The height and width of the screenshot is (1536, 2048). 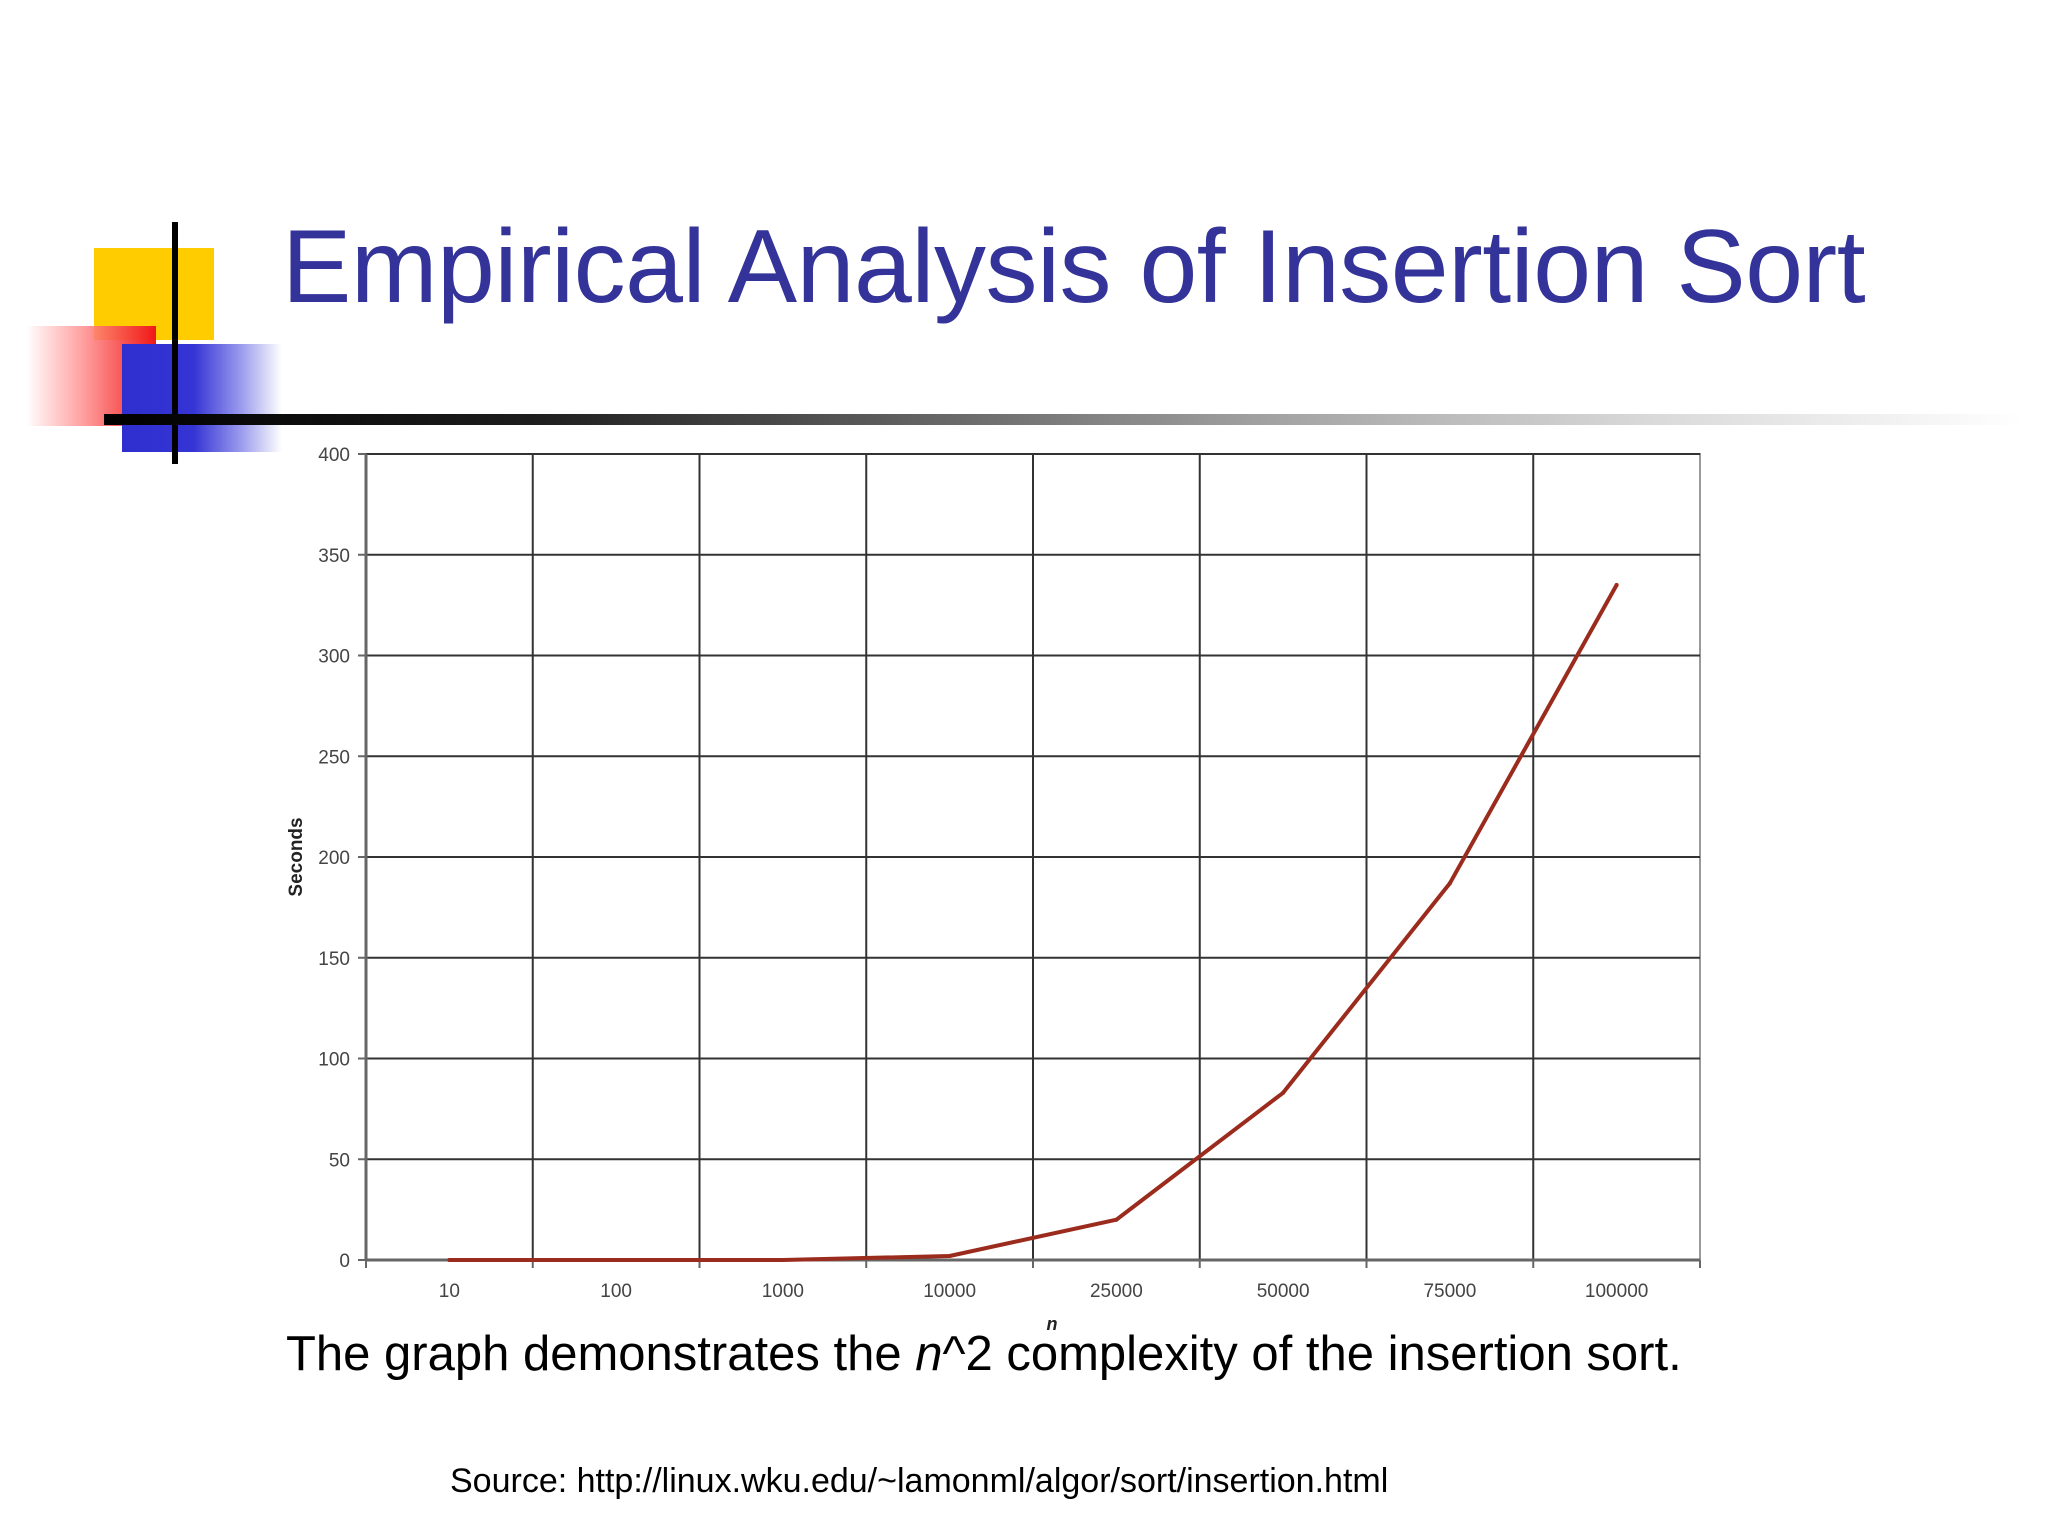 I want to click on caption-text-italic-n: n, so click(x=929, y=1354).